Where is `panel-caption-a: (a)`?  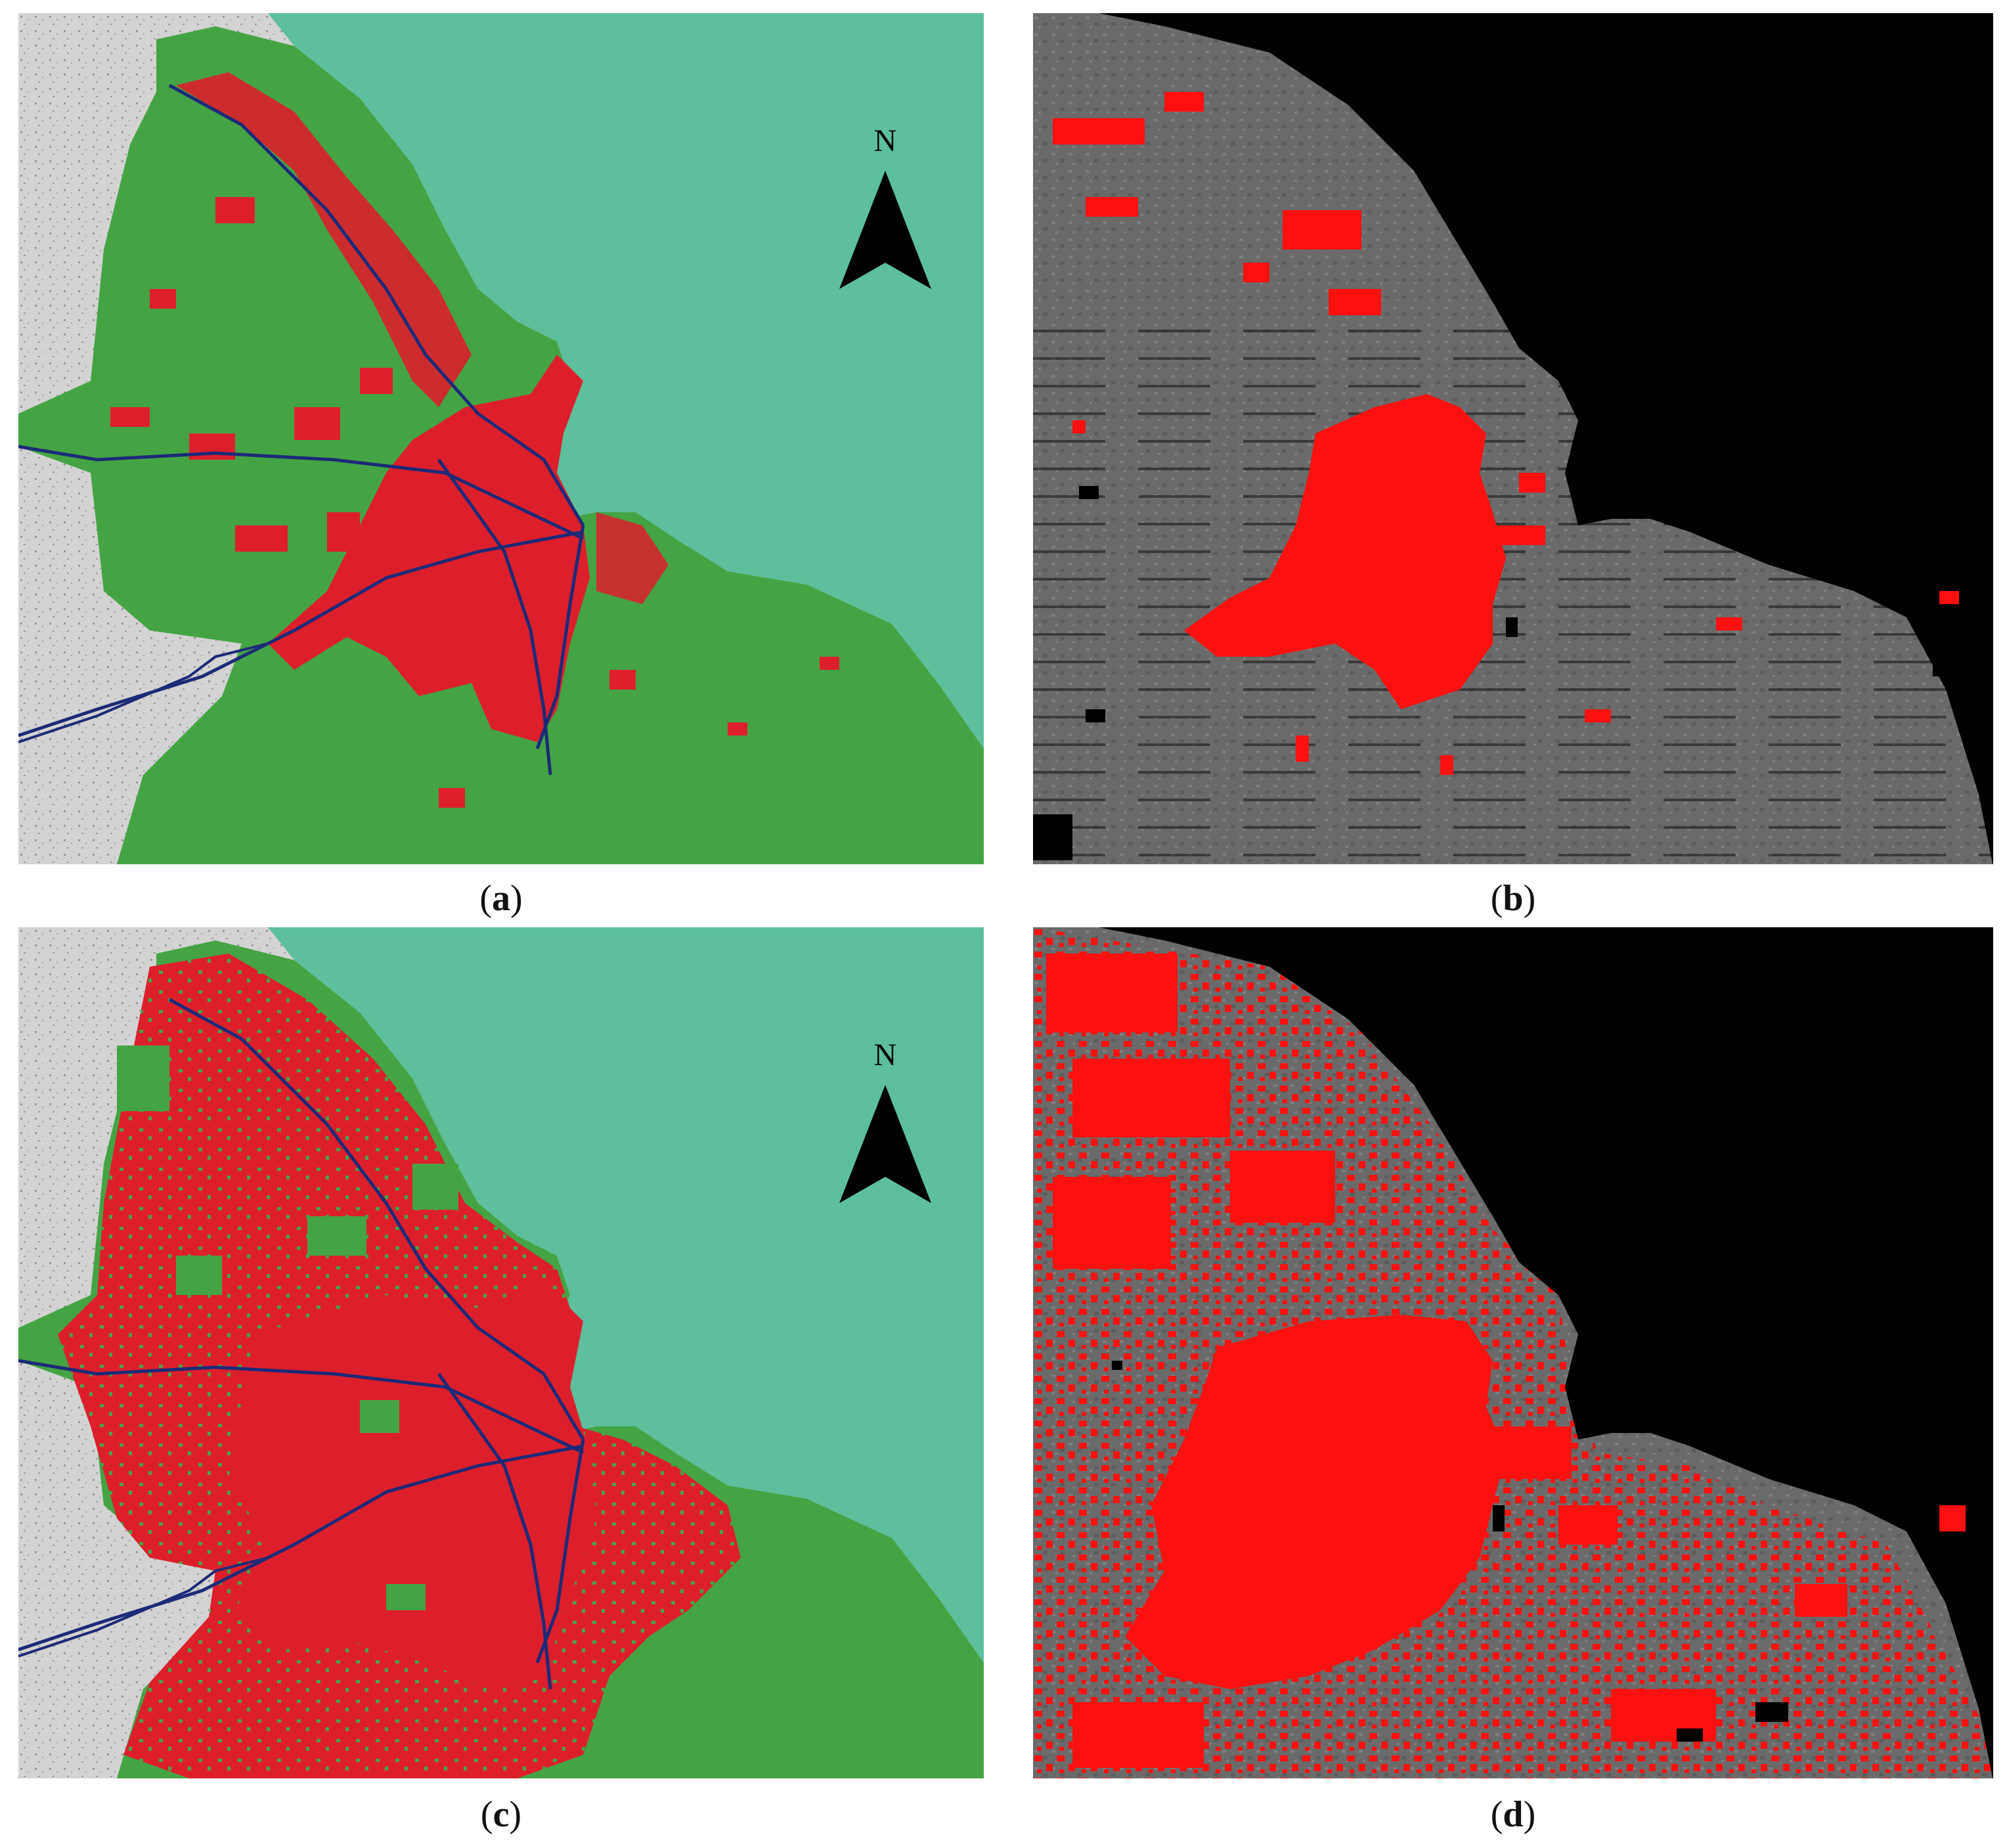
panel-caption-a: (a) is located at coordinates (501, 898).